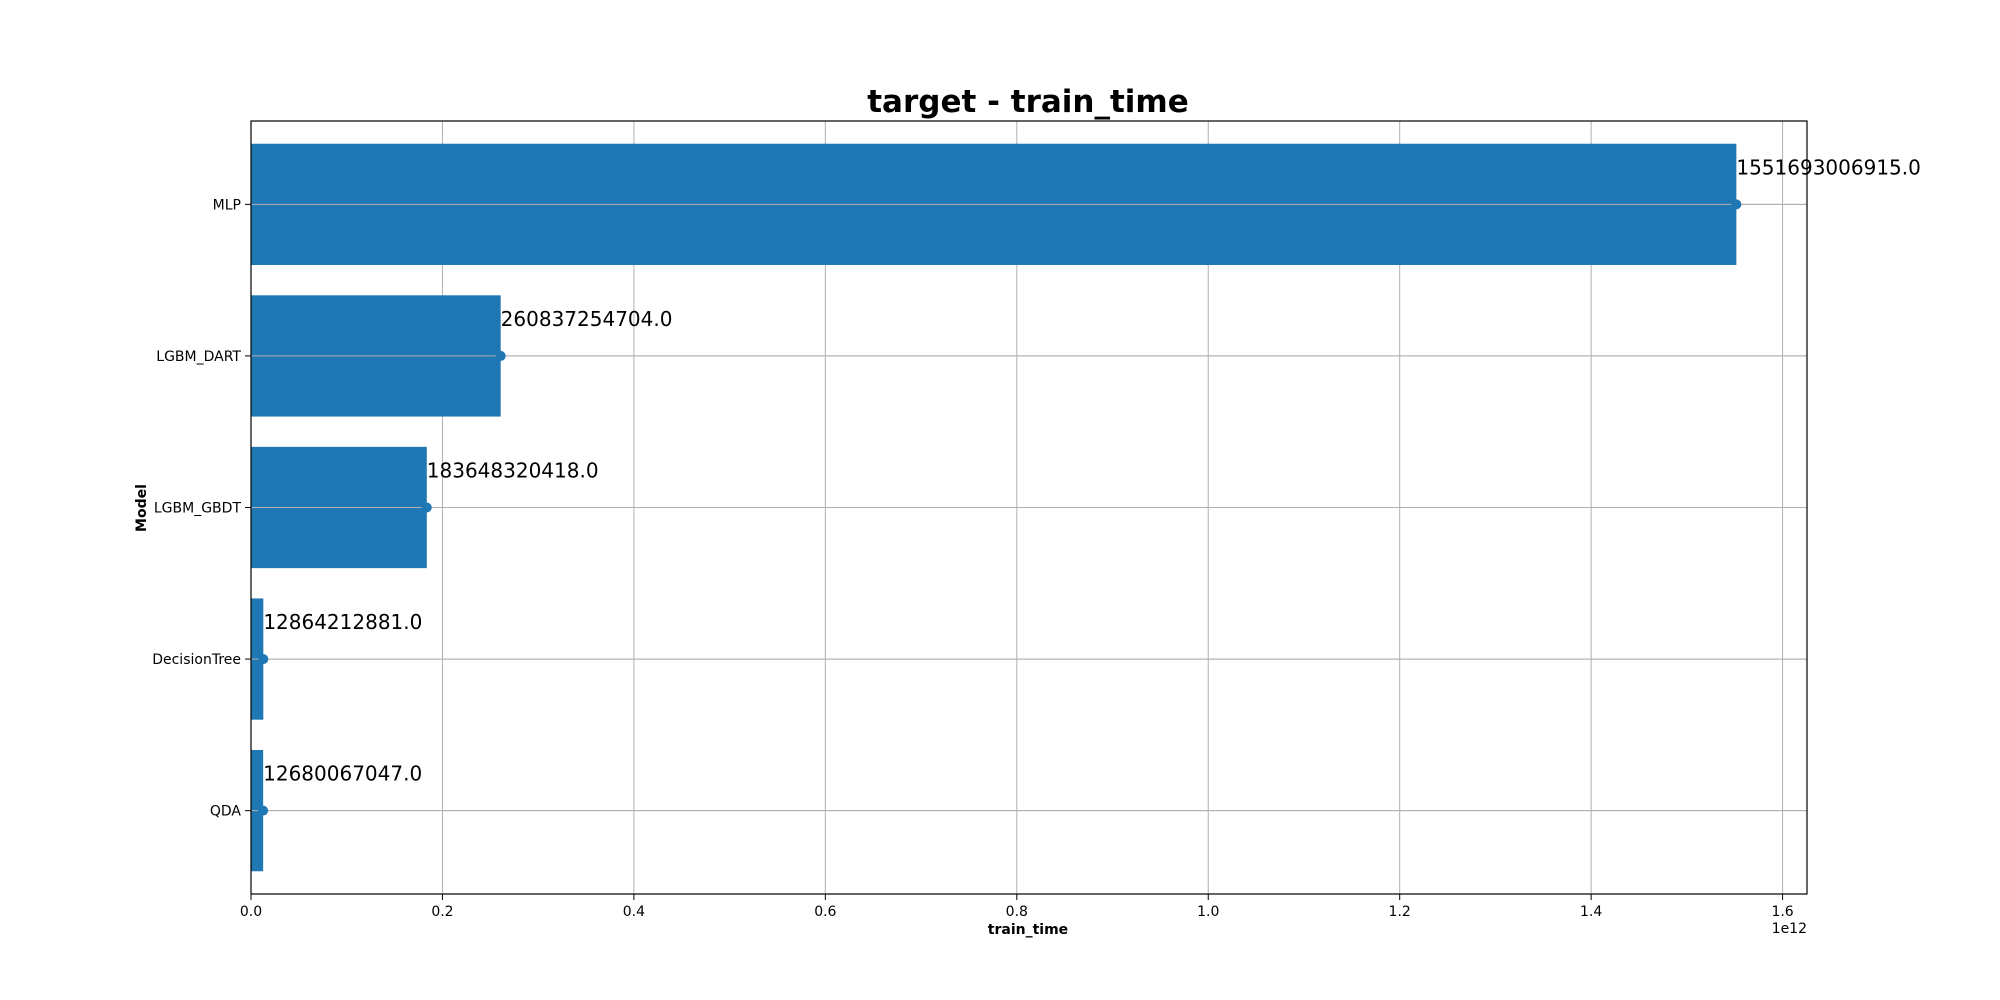  What do you see at coordinates (198, 509) in the screenshot?
I see `y-tick-label: LGBM_GBDT` at bounding box center [198, 509].